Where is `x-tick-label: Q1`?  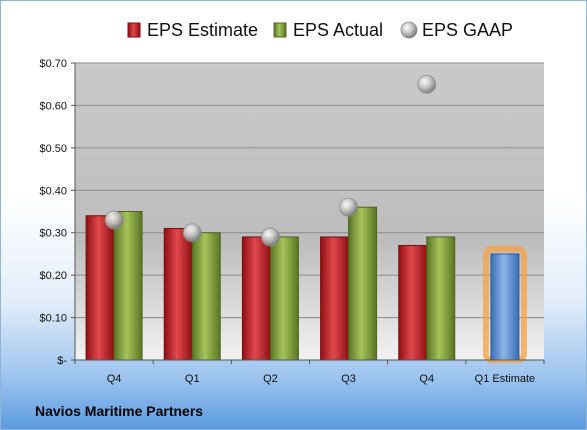
x-tick-label: Q1 is located at coordinates (192, 379).